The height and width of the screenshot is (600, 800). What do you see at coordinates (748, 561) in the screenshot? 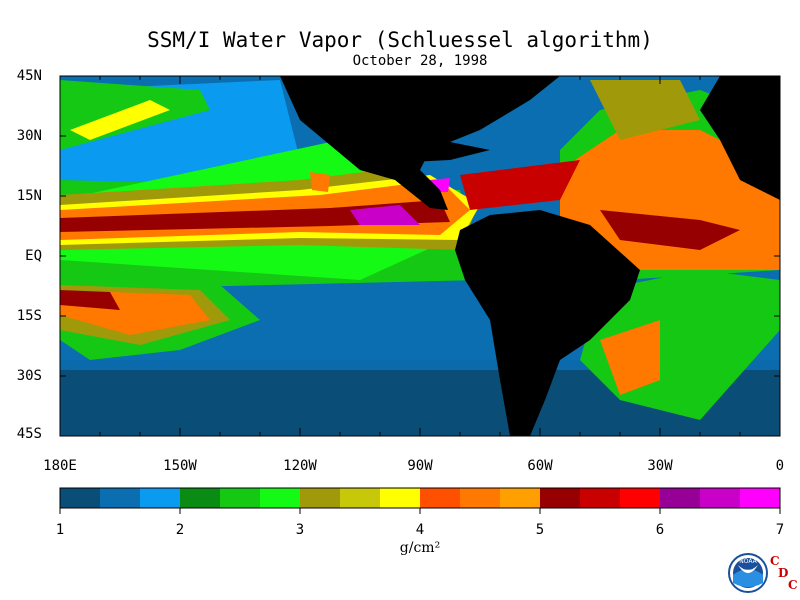
I see `noaa-logo-text: NOAA` at bounding box center [748, 561].